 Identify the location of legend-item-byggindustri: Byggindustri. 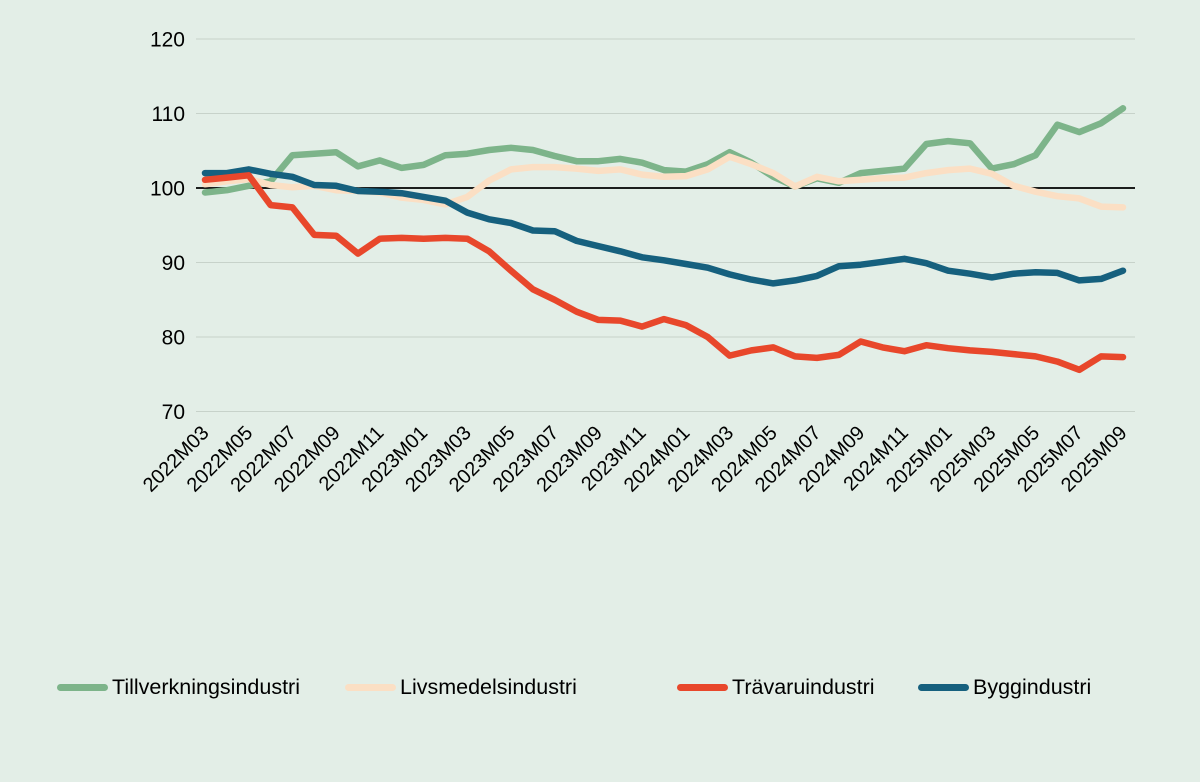
(1004, 687).